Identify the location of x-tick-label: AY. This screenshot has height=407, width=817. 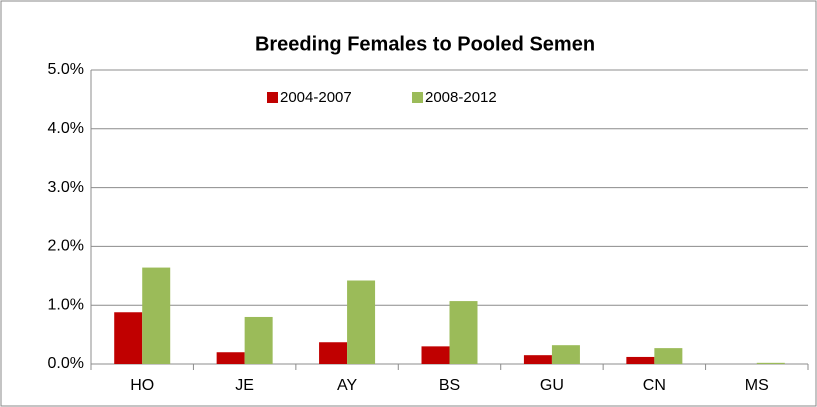
(347, 385).